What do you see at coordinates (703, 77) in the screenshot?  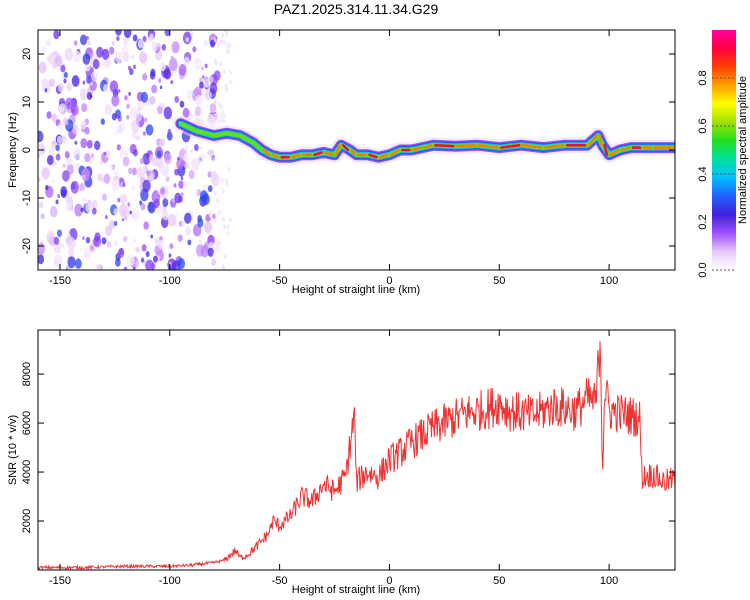 I see `colorbar-tick-label: 0.8` at bounding box center [703, 77].